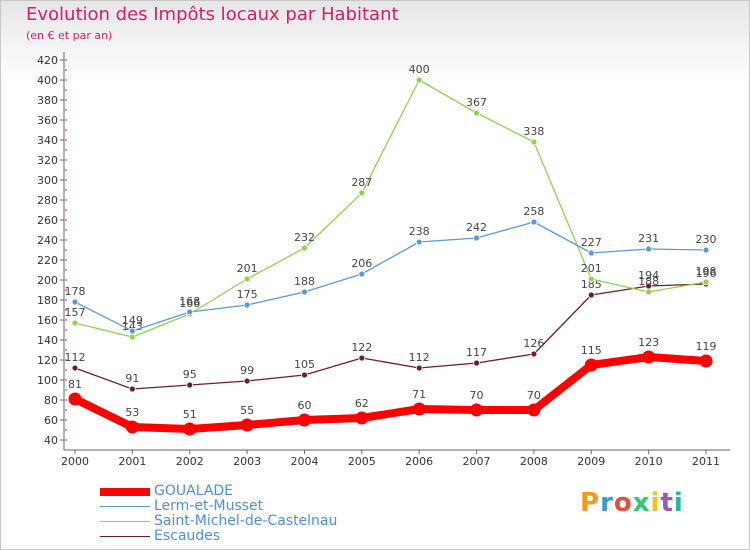 Image resolution: width=750 pixels, height=550 pixels. I want to click on x-tick-label: 2007, so click(477, 461).